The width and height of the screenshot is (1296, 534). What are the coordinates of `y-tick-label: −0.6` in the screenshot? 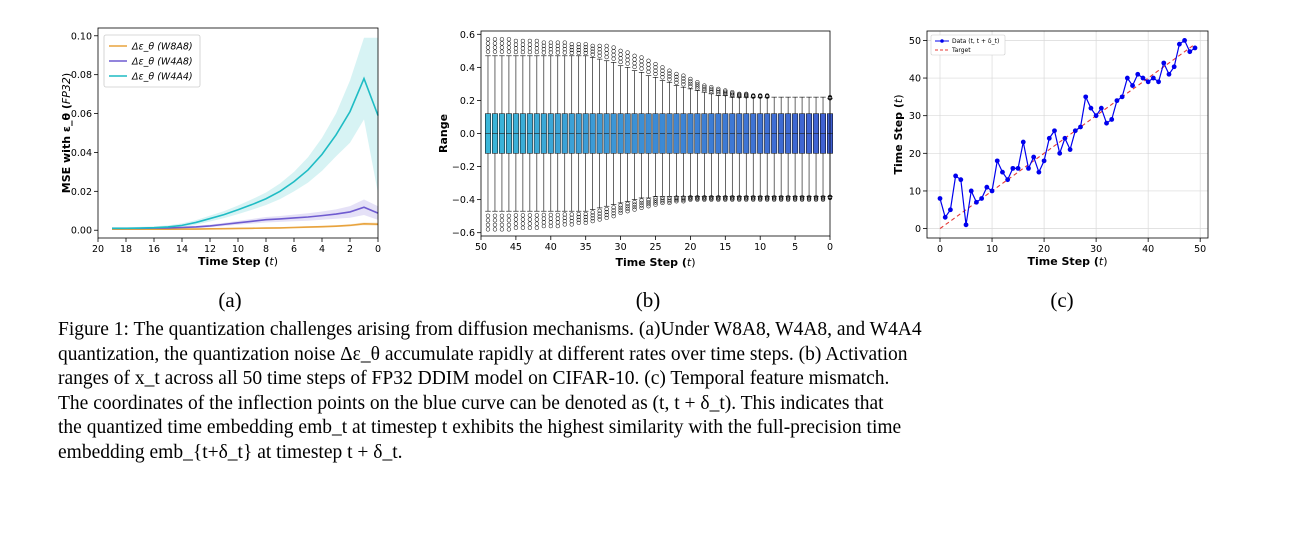 It's located at (463, 233).